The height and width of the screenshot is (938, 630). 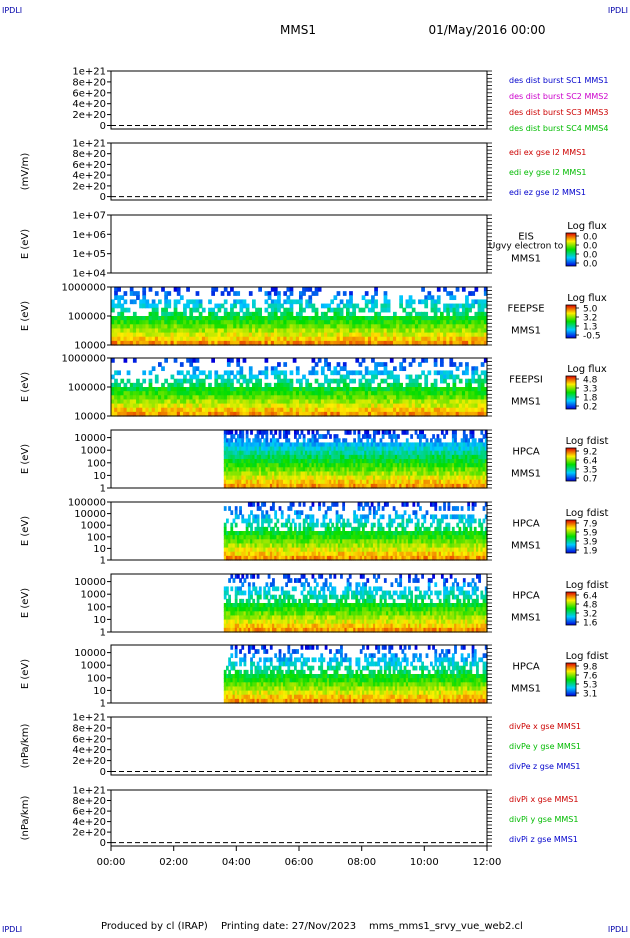 What do you see at coordinates (103, 197) in the screenshot?
I see `y-tick-label: 0` at bounding box center [103, 197].